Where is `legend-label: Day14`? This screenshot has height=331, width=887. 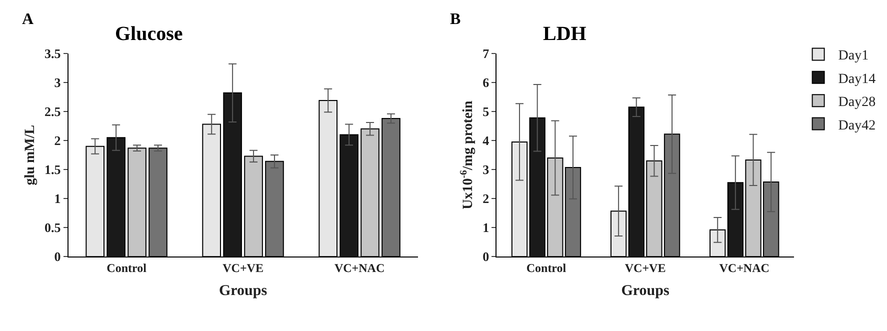
legend-label: Day14 is located at coordinates (857, 79).